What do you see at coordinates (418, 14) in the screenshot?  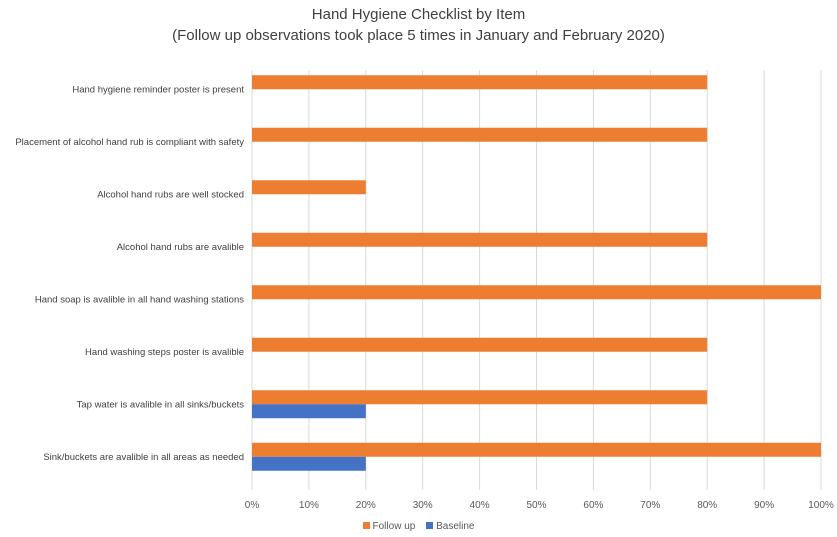 I see `chart-title: Hand Hygiene Checklist by Item` at bounding box center [418, 14].